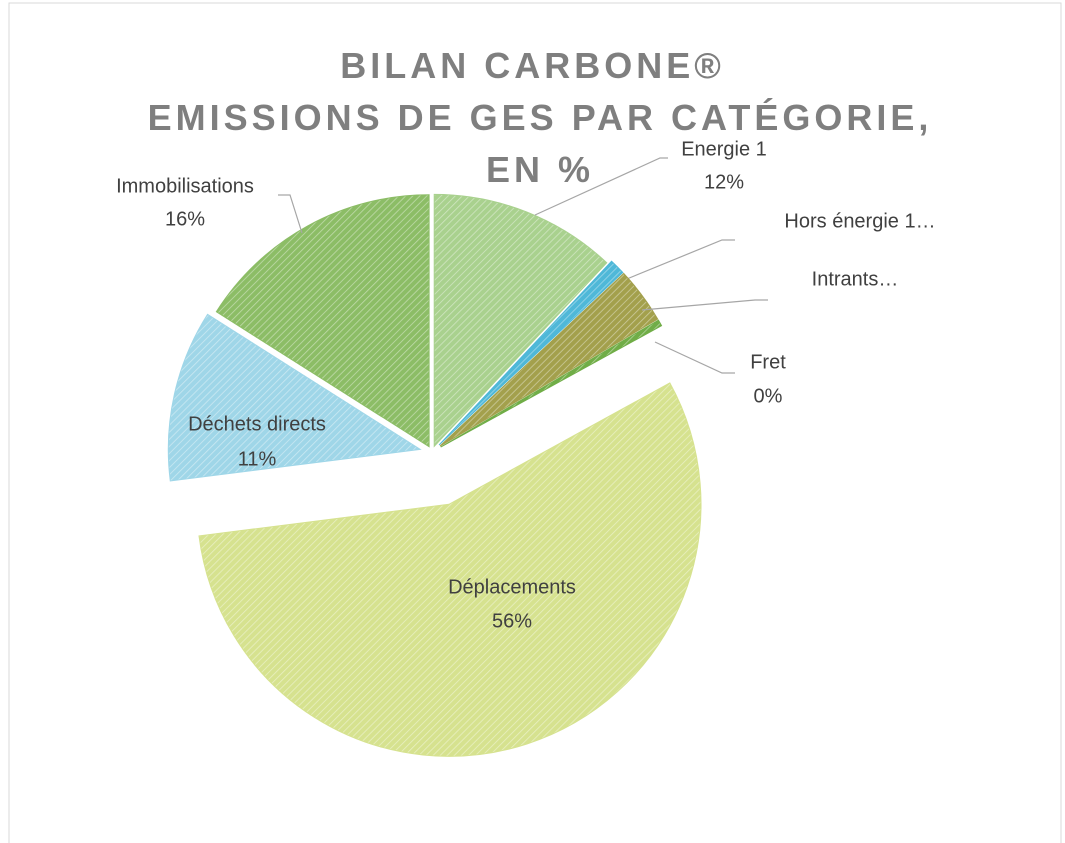  I want to click on value-label: 11%, so click(257, 459).